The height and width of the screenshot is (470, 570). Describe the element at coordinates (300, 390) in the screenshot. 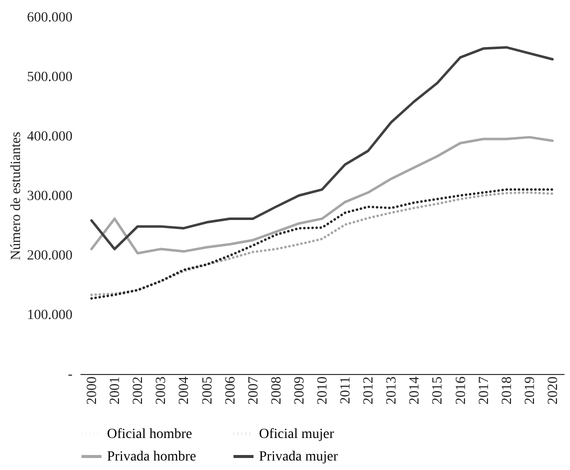

I see `x-tick-label: 2009` at that location.